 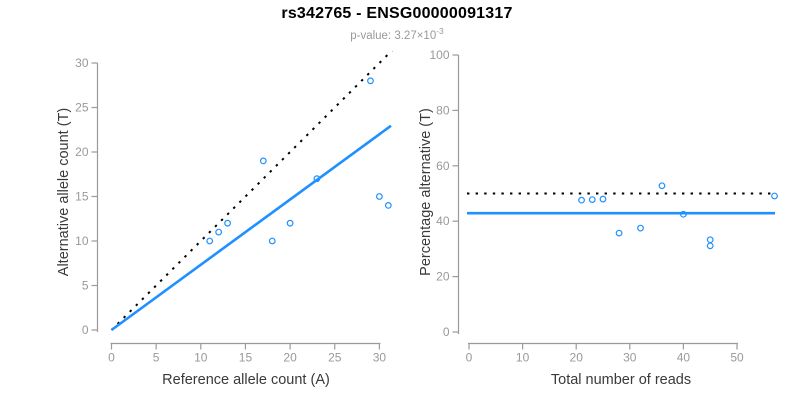 What do you see at coordinates (621, 380) in the screenshot?
I see `right-xaxis-title: Total number of reads` at bounding box center [621, 380].